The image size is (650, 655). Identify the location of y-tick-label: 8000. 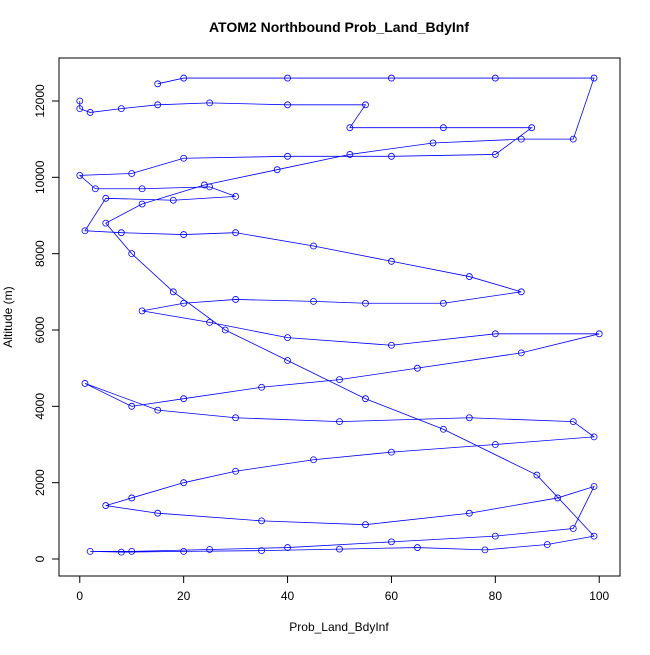
(40, 253).